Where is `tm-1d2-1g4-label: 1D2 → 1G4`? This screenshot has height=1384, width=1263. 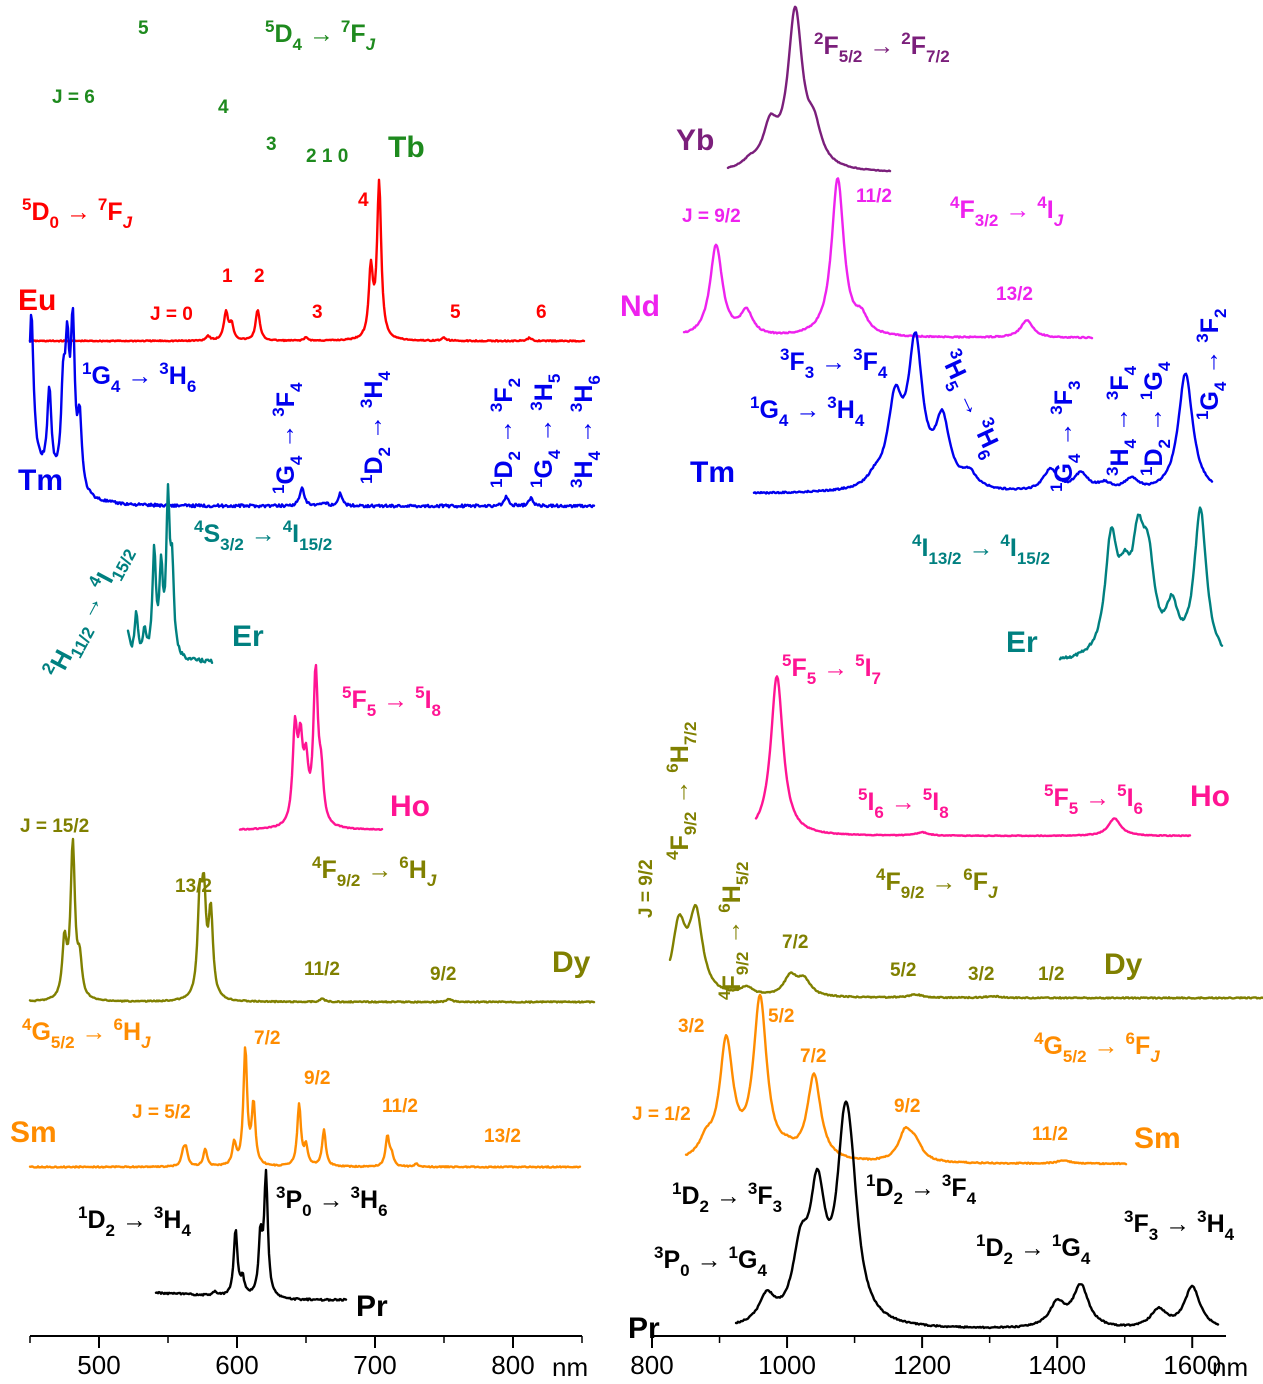
tm-1d2-1g4-label: 1D2 → 1G4 is located at coordinates (1155, 418).